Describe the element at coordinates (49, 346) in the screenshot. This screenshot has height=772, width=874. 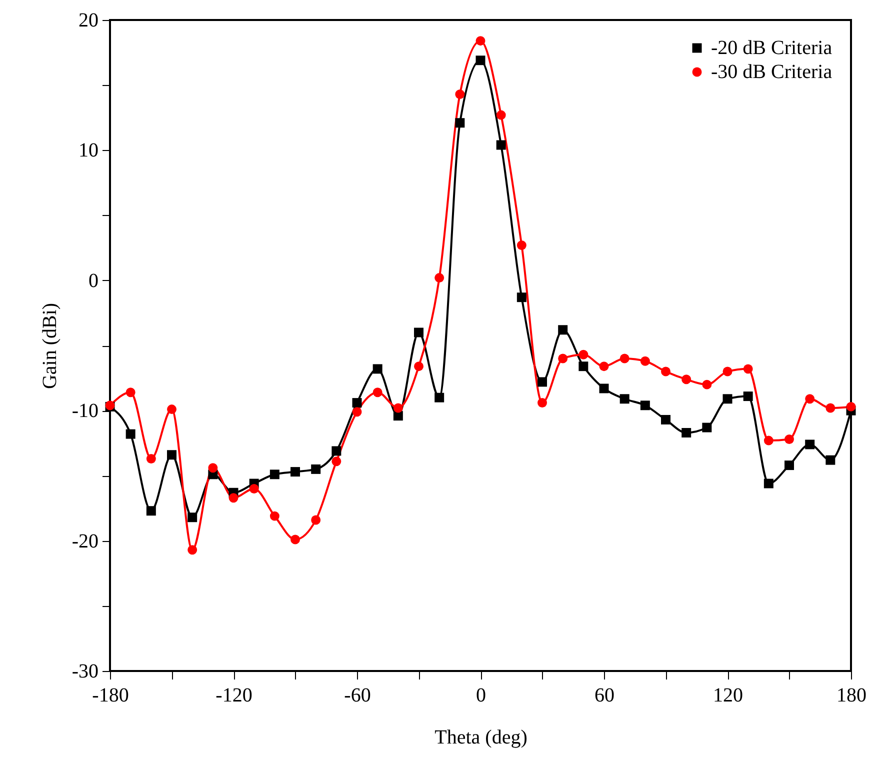
I see `y-axis-title: Gain (dBi)` at that location.